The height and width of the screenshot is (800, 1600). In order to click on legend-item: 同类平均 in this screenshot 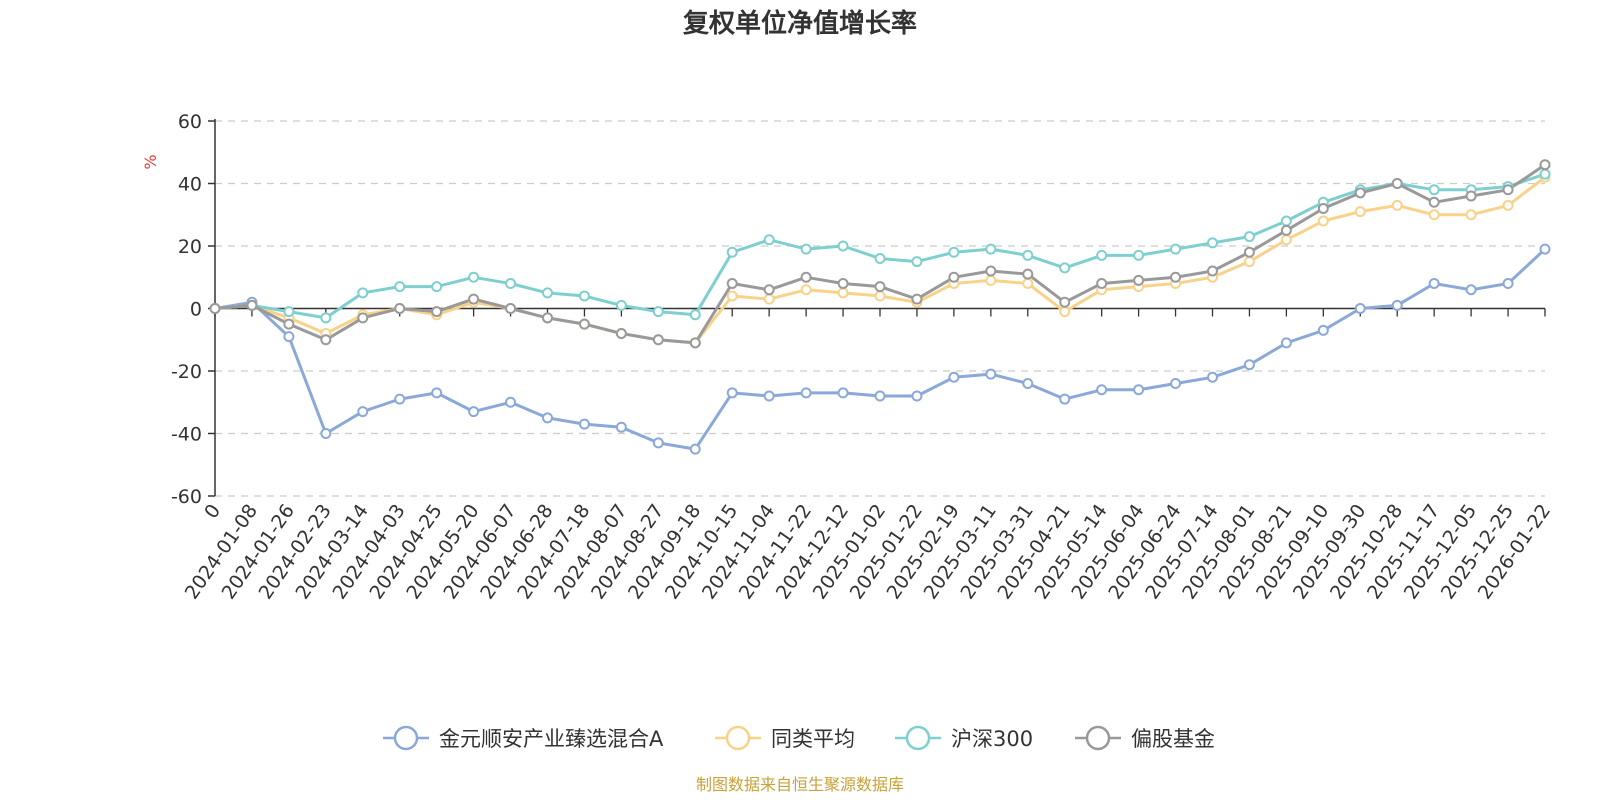, I will do `click(785, 738)`.